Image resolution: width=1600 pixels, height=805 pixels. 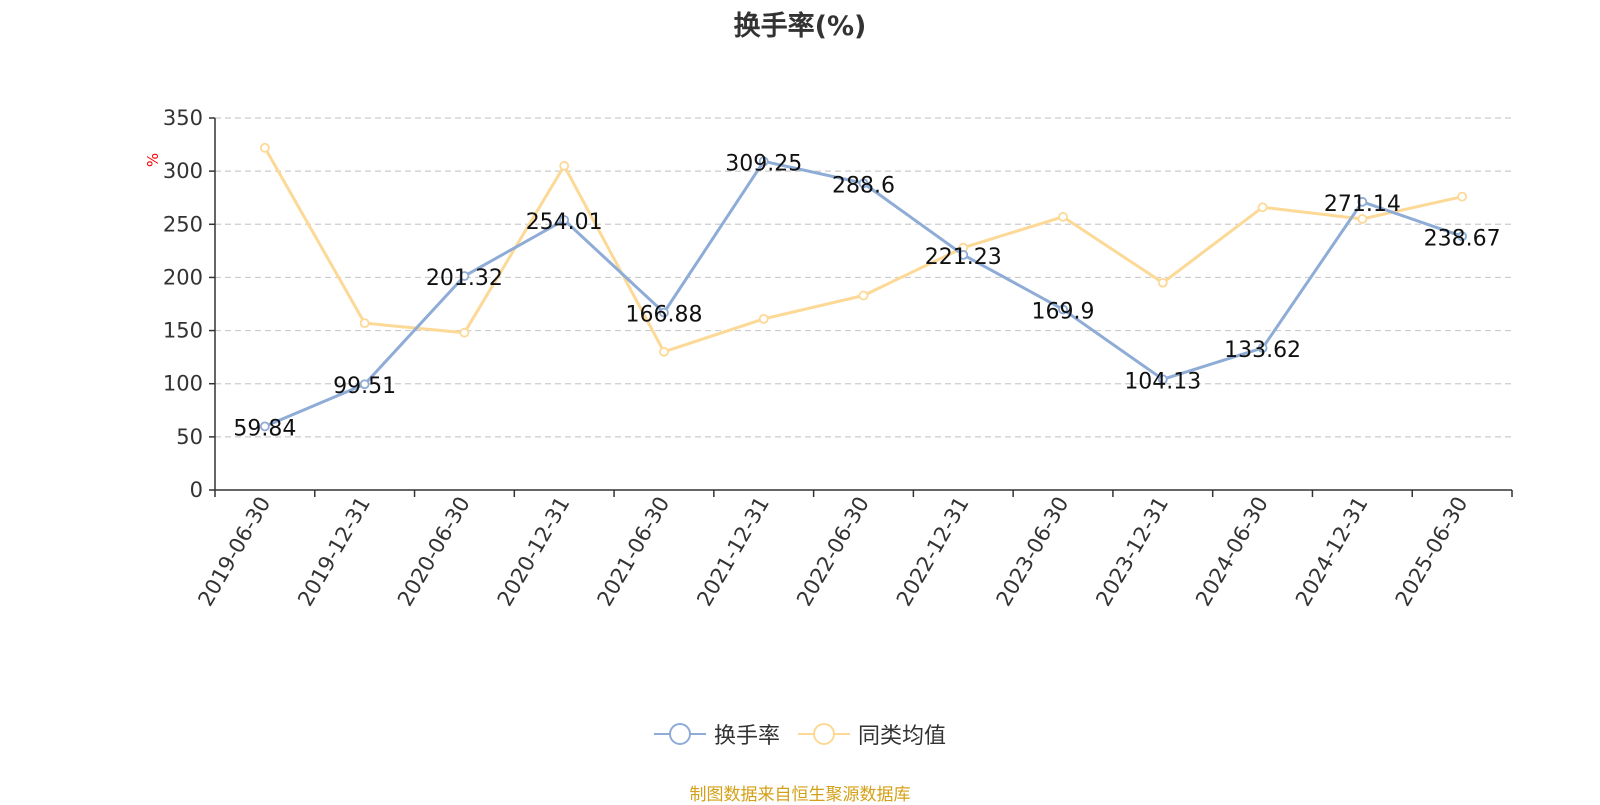 I want to click on data-label: 104.13, so click(x=1162, y=381).